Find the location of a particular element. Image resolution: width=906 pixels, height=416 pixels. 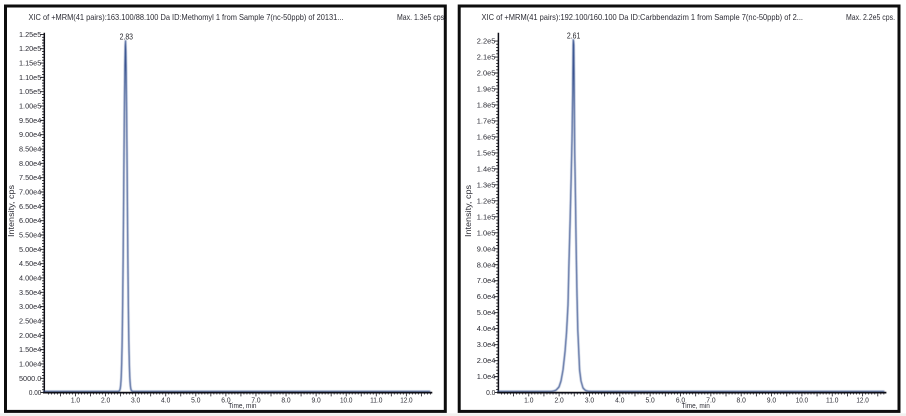

svg-text: 9.00e4 is located at coordinates (30, 135).